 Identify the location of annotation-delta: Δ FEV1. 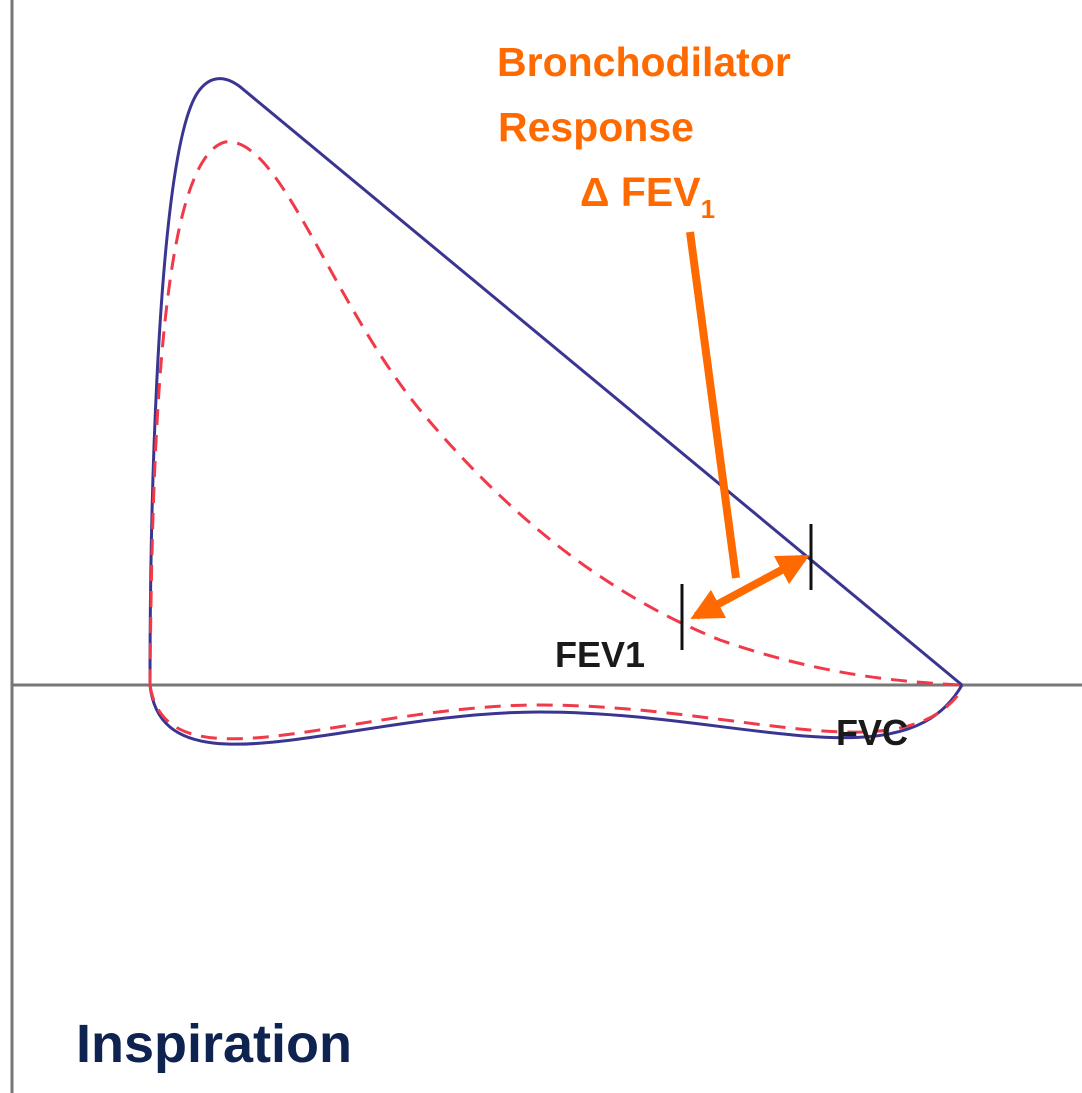
(647, 196).